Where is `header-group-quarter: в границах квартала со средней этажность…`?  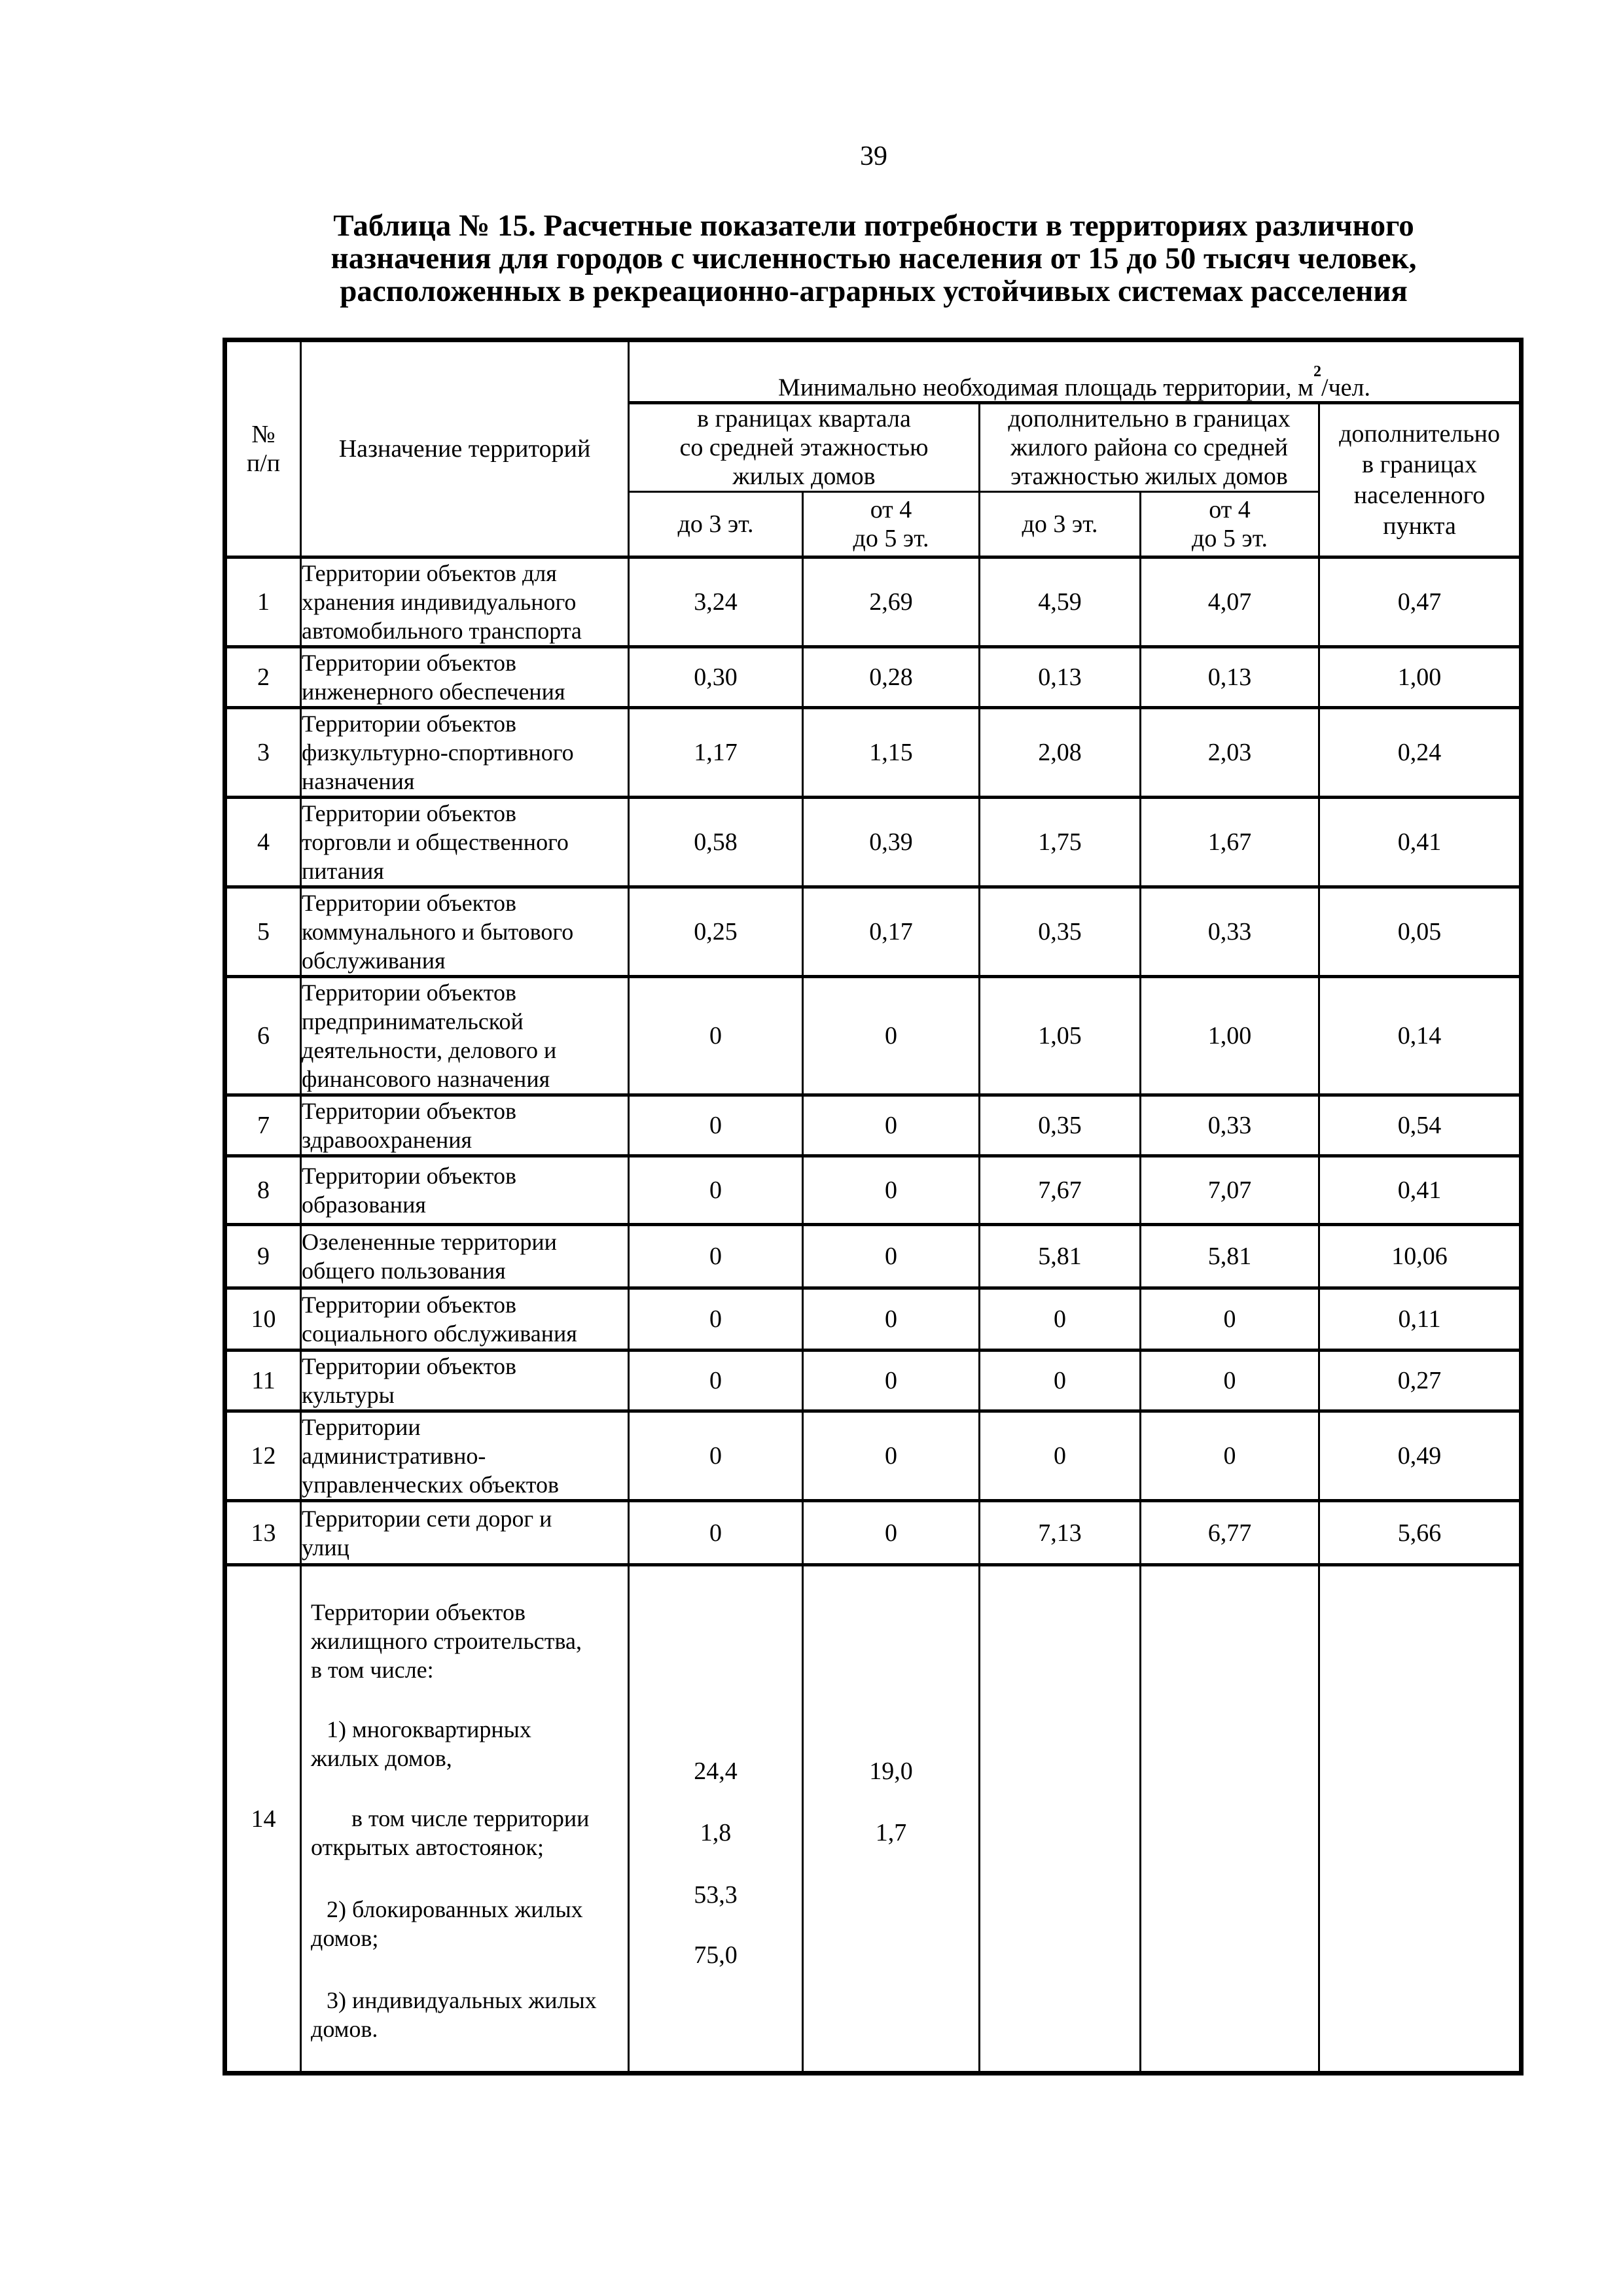
header-group-quarter: в границах квартала со средней этажность… is located at coordinates (804, 447).